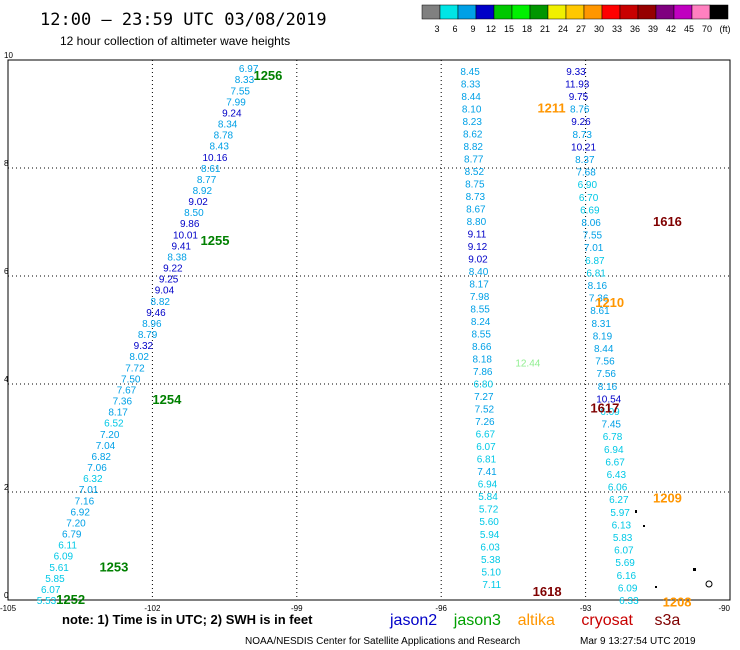 The image size is (740, 650). I want to click on wave-height-value: 9.24, so click(232, 113).